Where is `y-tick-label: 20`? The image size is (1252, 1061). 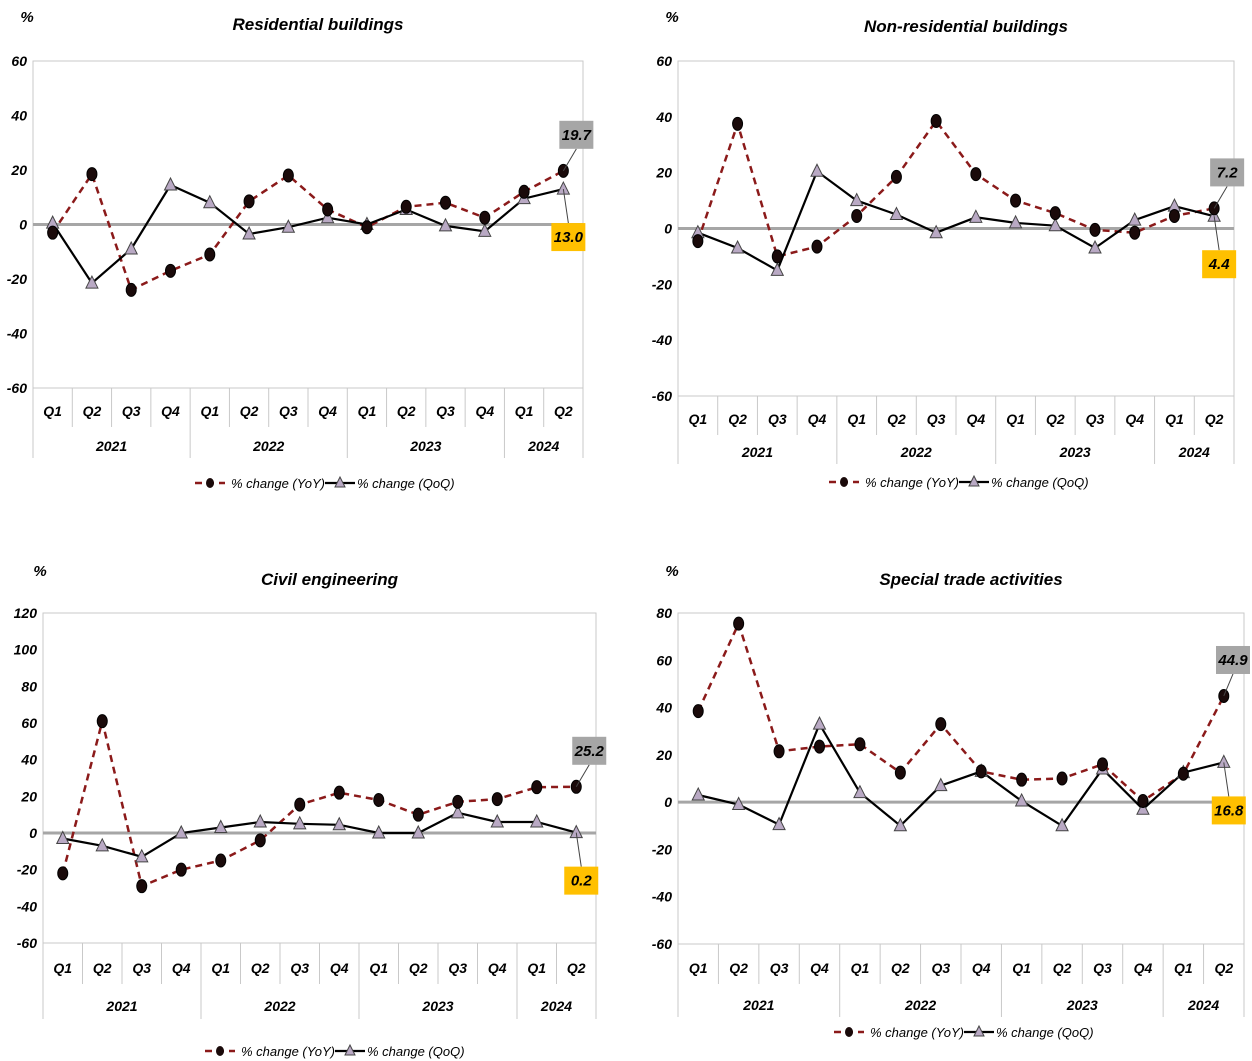 y-tick-label: 20 is located at coordinates (28, 796).